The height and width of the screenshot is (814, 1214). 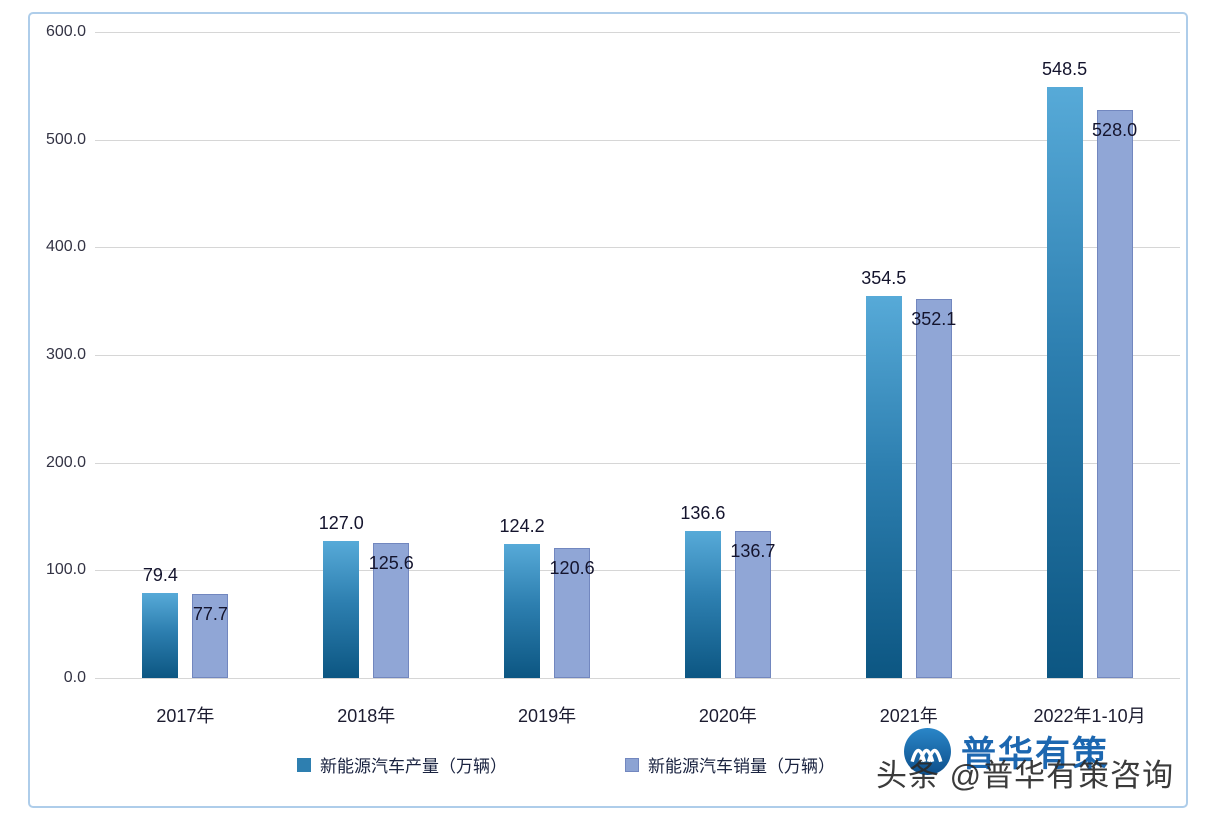 I want to click on watermark-text: 头条 @普华有策咨询, so click(x=1025, y=775).